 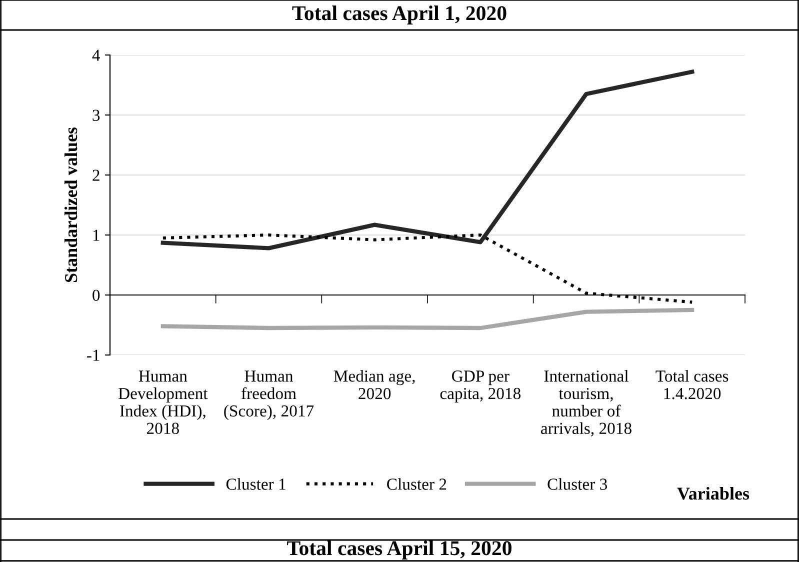 What do you see at coordinates (163, 402) in the screenshot?
I see `x-tick-label: Human Development Index (HDI), 2018` at bounding box center [163, 402].